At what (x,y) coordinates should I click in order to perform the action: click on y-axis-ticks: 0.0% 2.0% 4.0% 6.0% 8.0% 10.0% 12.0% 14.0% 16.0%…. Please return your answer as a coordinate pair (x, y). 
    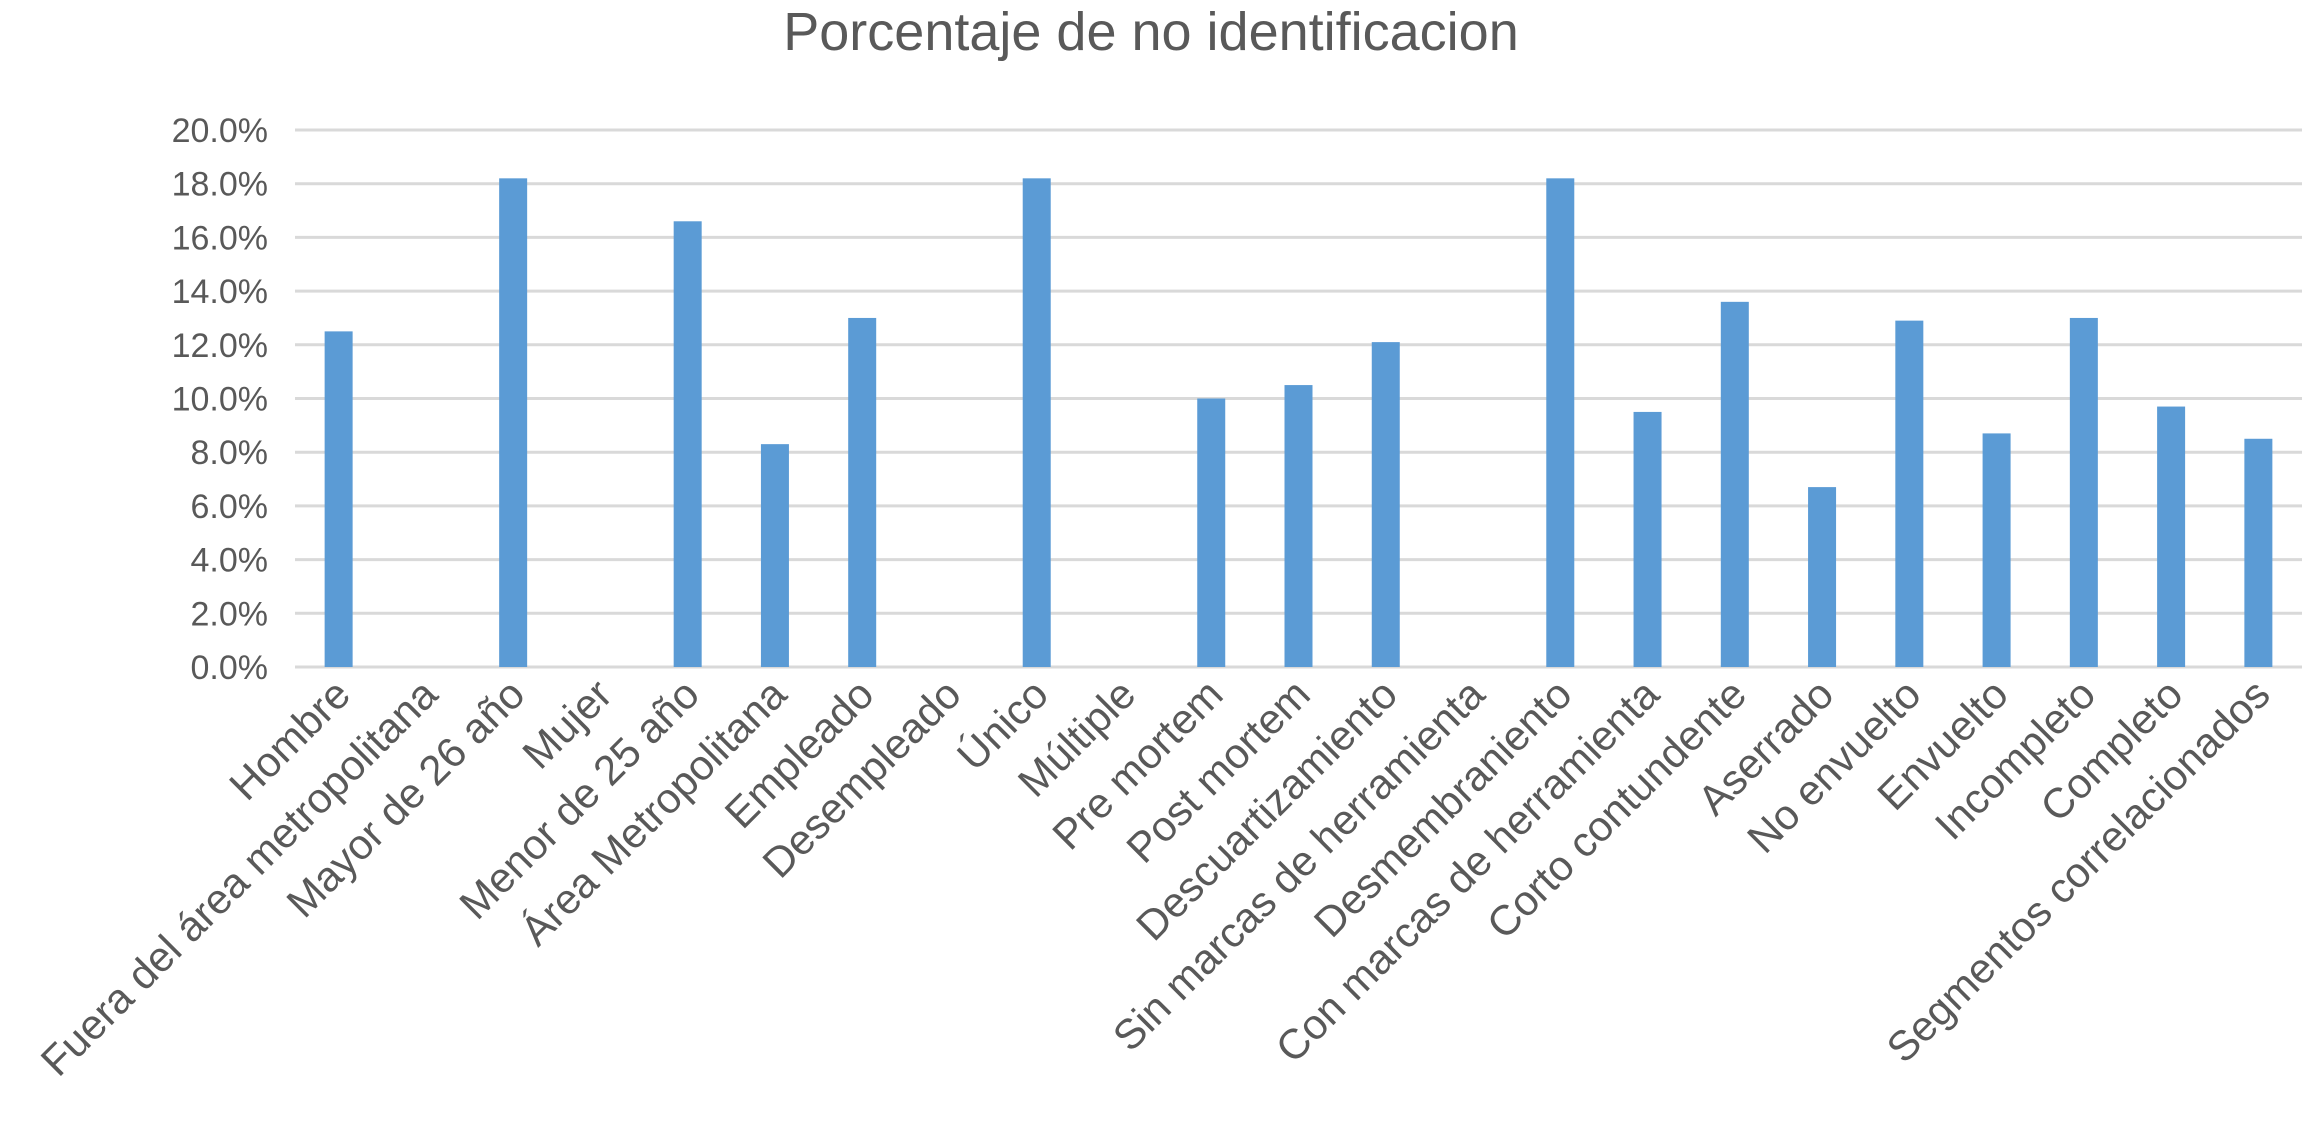
    Looking at the image, I should click on (220, 399).